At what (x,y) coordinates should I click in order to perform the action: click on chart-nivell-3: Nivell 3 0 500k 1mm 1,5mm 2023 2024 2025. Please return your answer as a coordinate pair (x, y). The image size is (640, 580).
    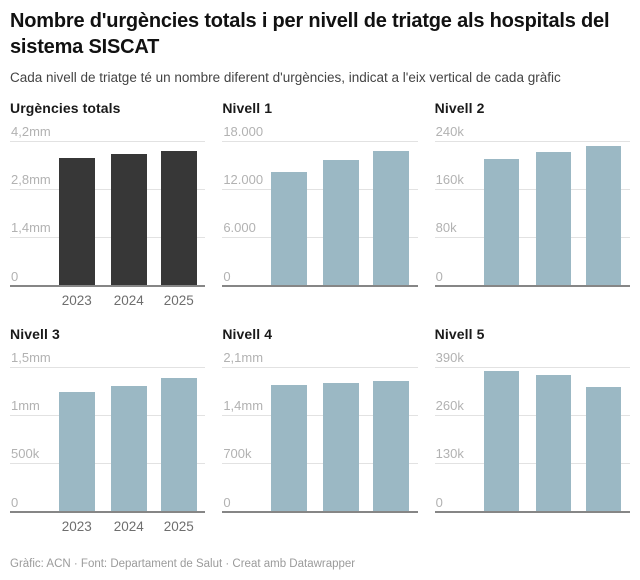
    Looking at the image, I should click on (108, 431).